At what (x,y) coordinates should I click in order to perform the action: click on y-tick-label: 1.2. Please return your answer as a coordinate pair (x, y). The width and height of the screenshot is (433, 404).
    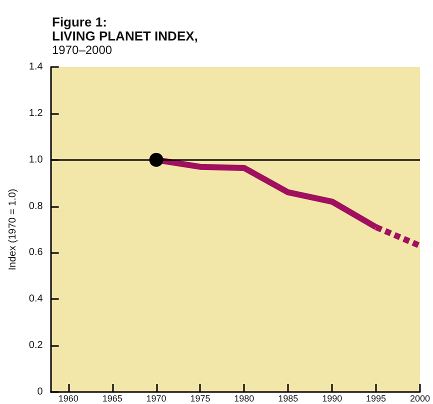
    Looking at the image, I should click on (36, 113).